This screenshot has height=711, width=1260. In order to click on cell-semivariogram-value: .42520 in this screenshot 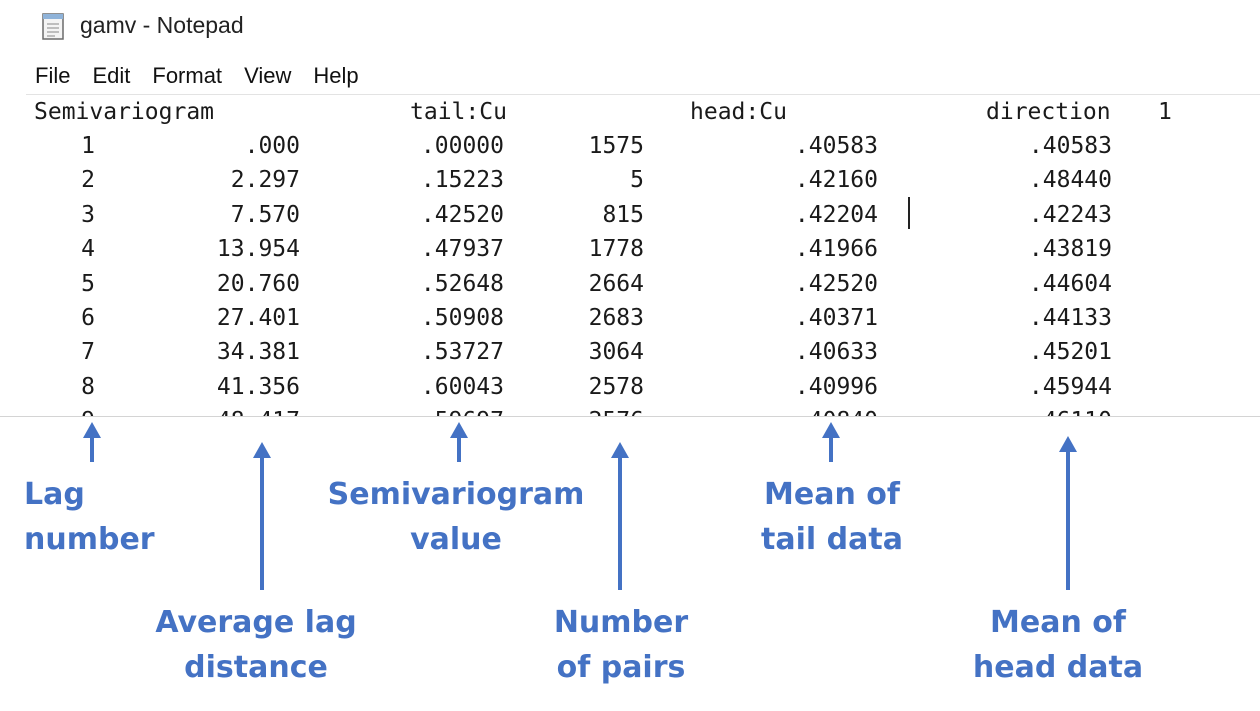, I will do `click(462, 214)`.